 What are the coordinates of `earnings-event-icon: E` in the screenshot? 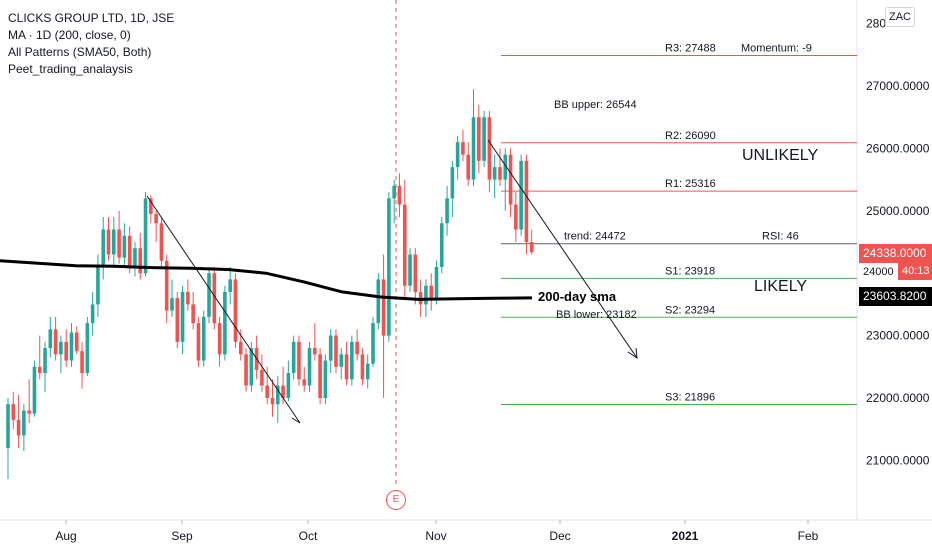 It's located at (396, 500).